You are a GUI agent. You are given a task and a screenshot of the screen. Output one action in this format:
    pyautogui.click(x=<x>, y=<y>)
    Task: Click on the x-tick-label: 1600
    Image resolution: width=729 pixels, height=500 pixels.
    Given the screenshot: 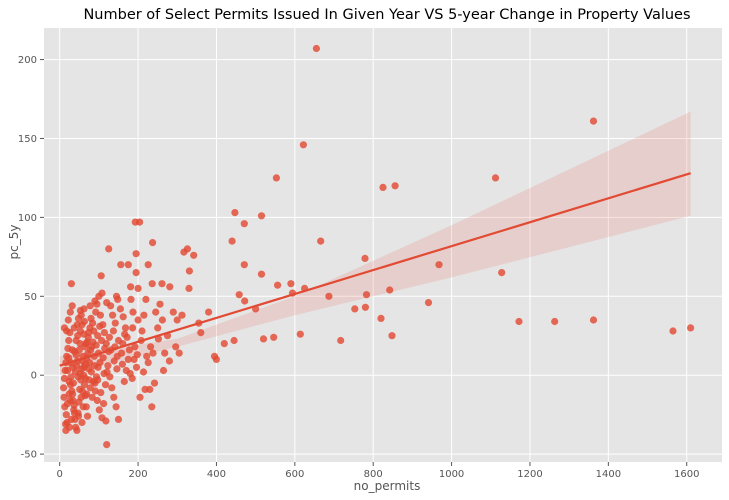 What is the action you would take?
    pyautogui.click(x=686, y=474)
    